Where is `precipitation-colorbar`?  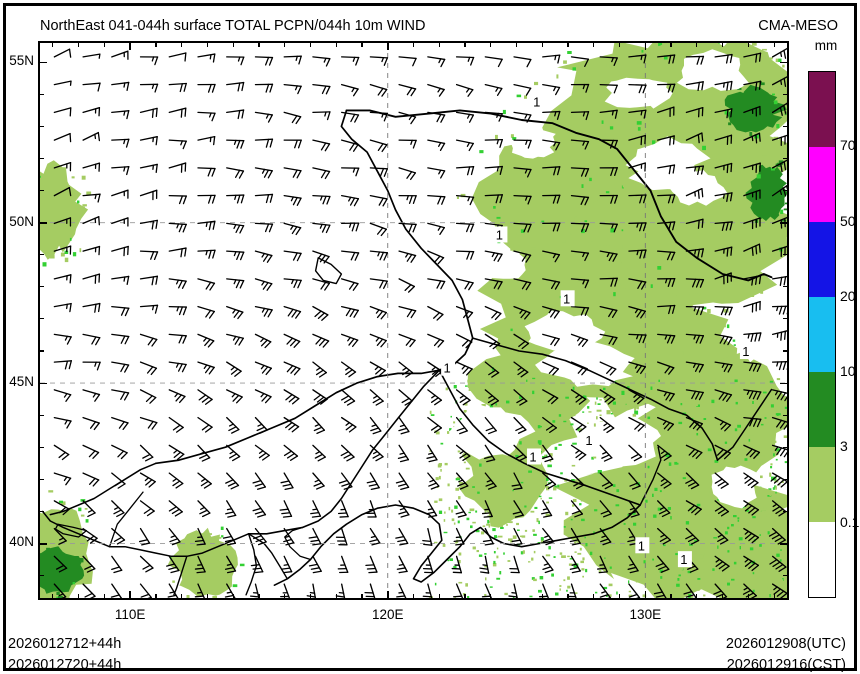 precipitation-colorbar is located at coordinates (822, 334).